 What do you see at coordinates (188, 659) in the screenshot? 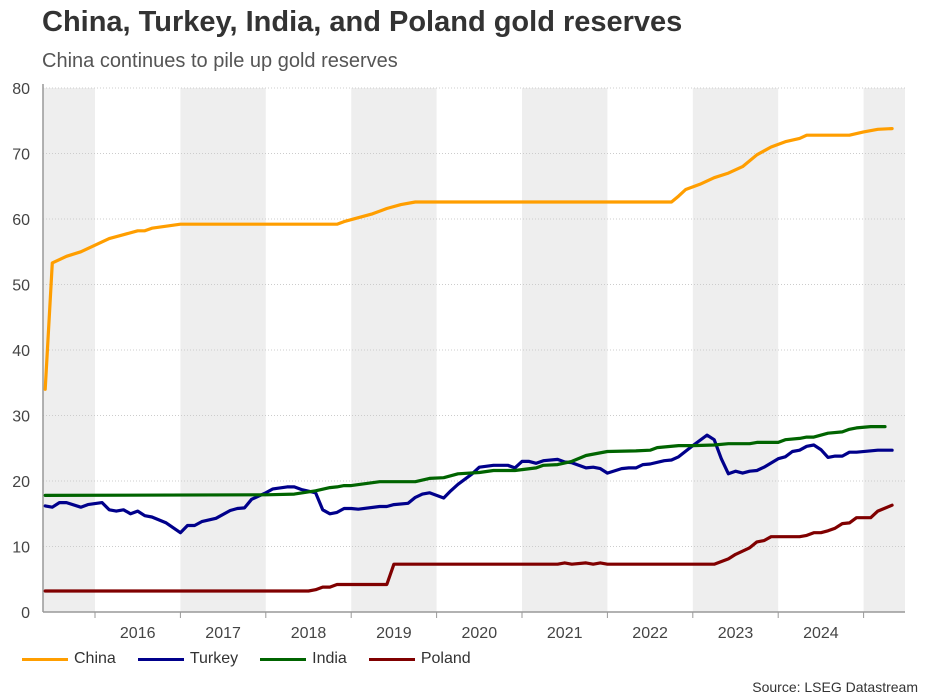
I see `legend-item-turkey: Turkey` at bounding box center [188, 659].